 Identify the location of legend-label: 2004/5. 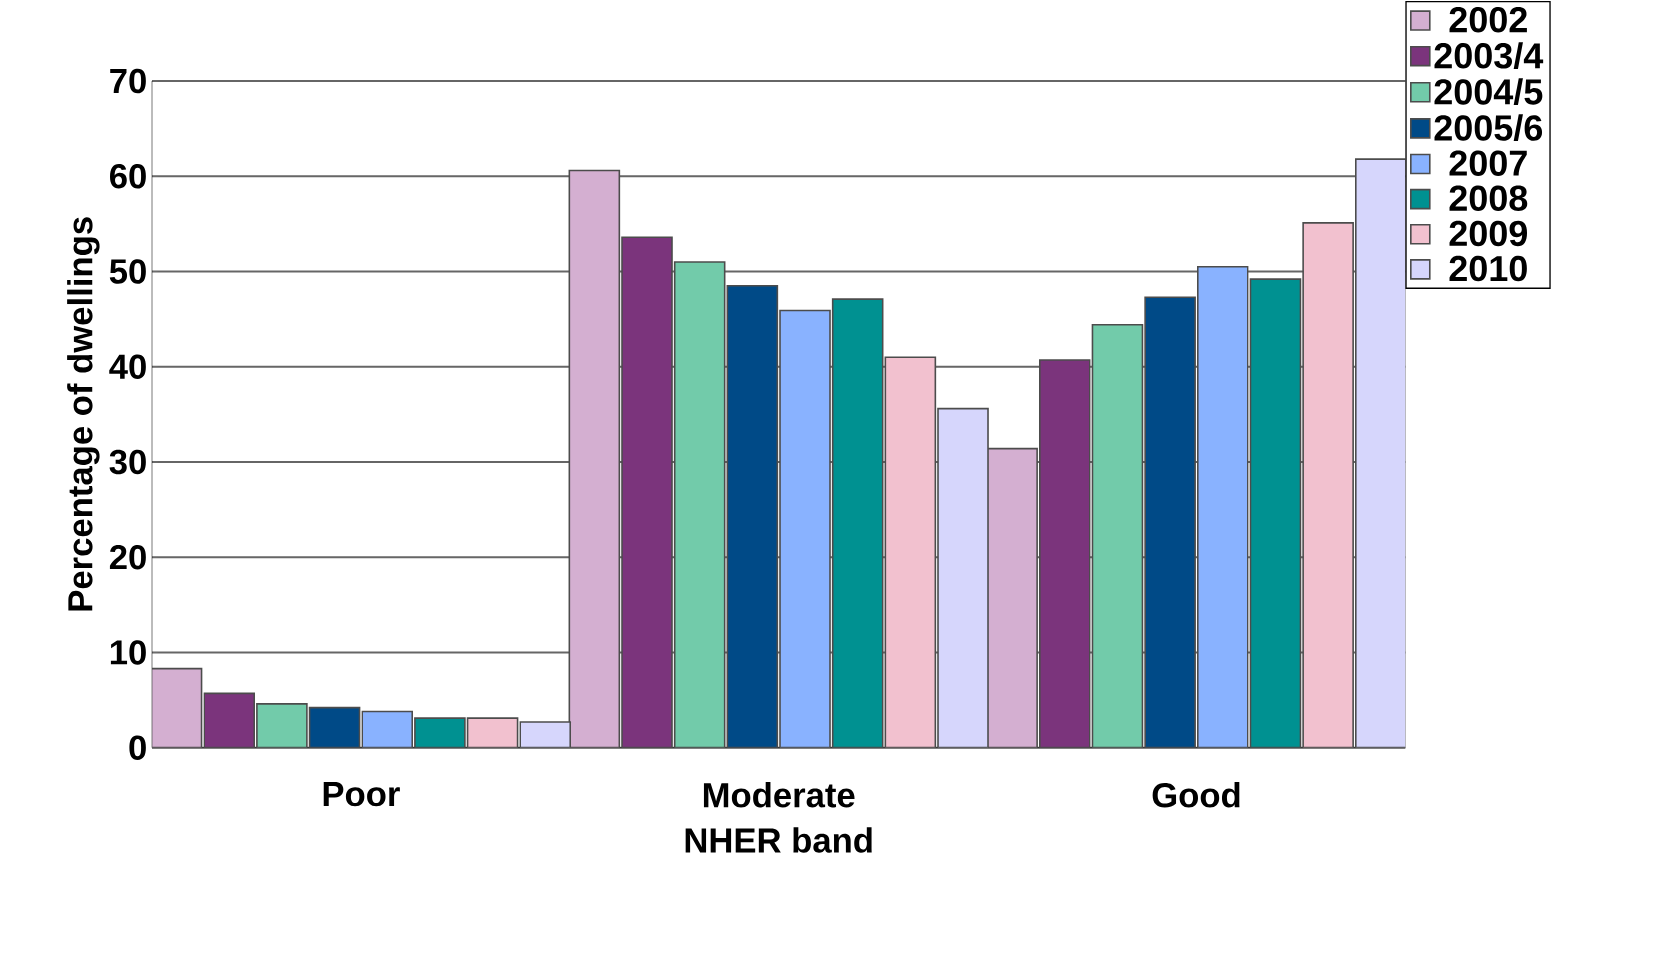
(1488, 92).